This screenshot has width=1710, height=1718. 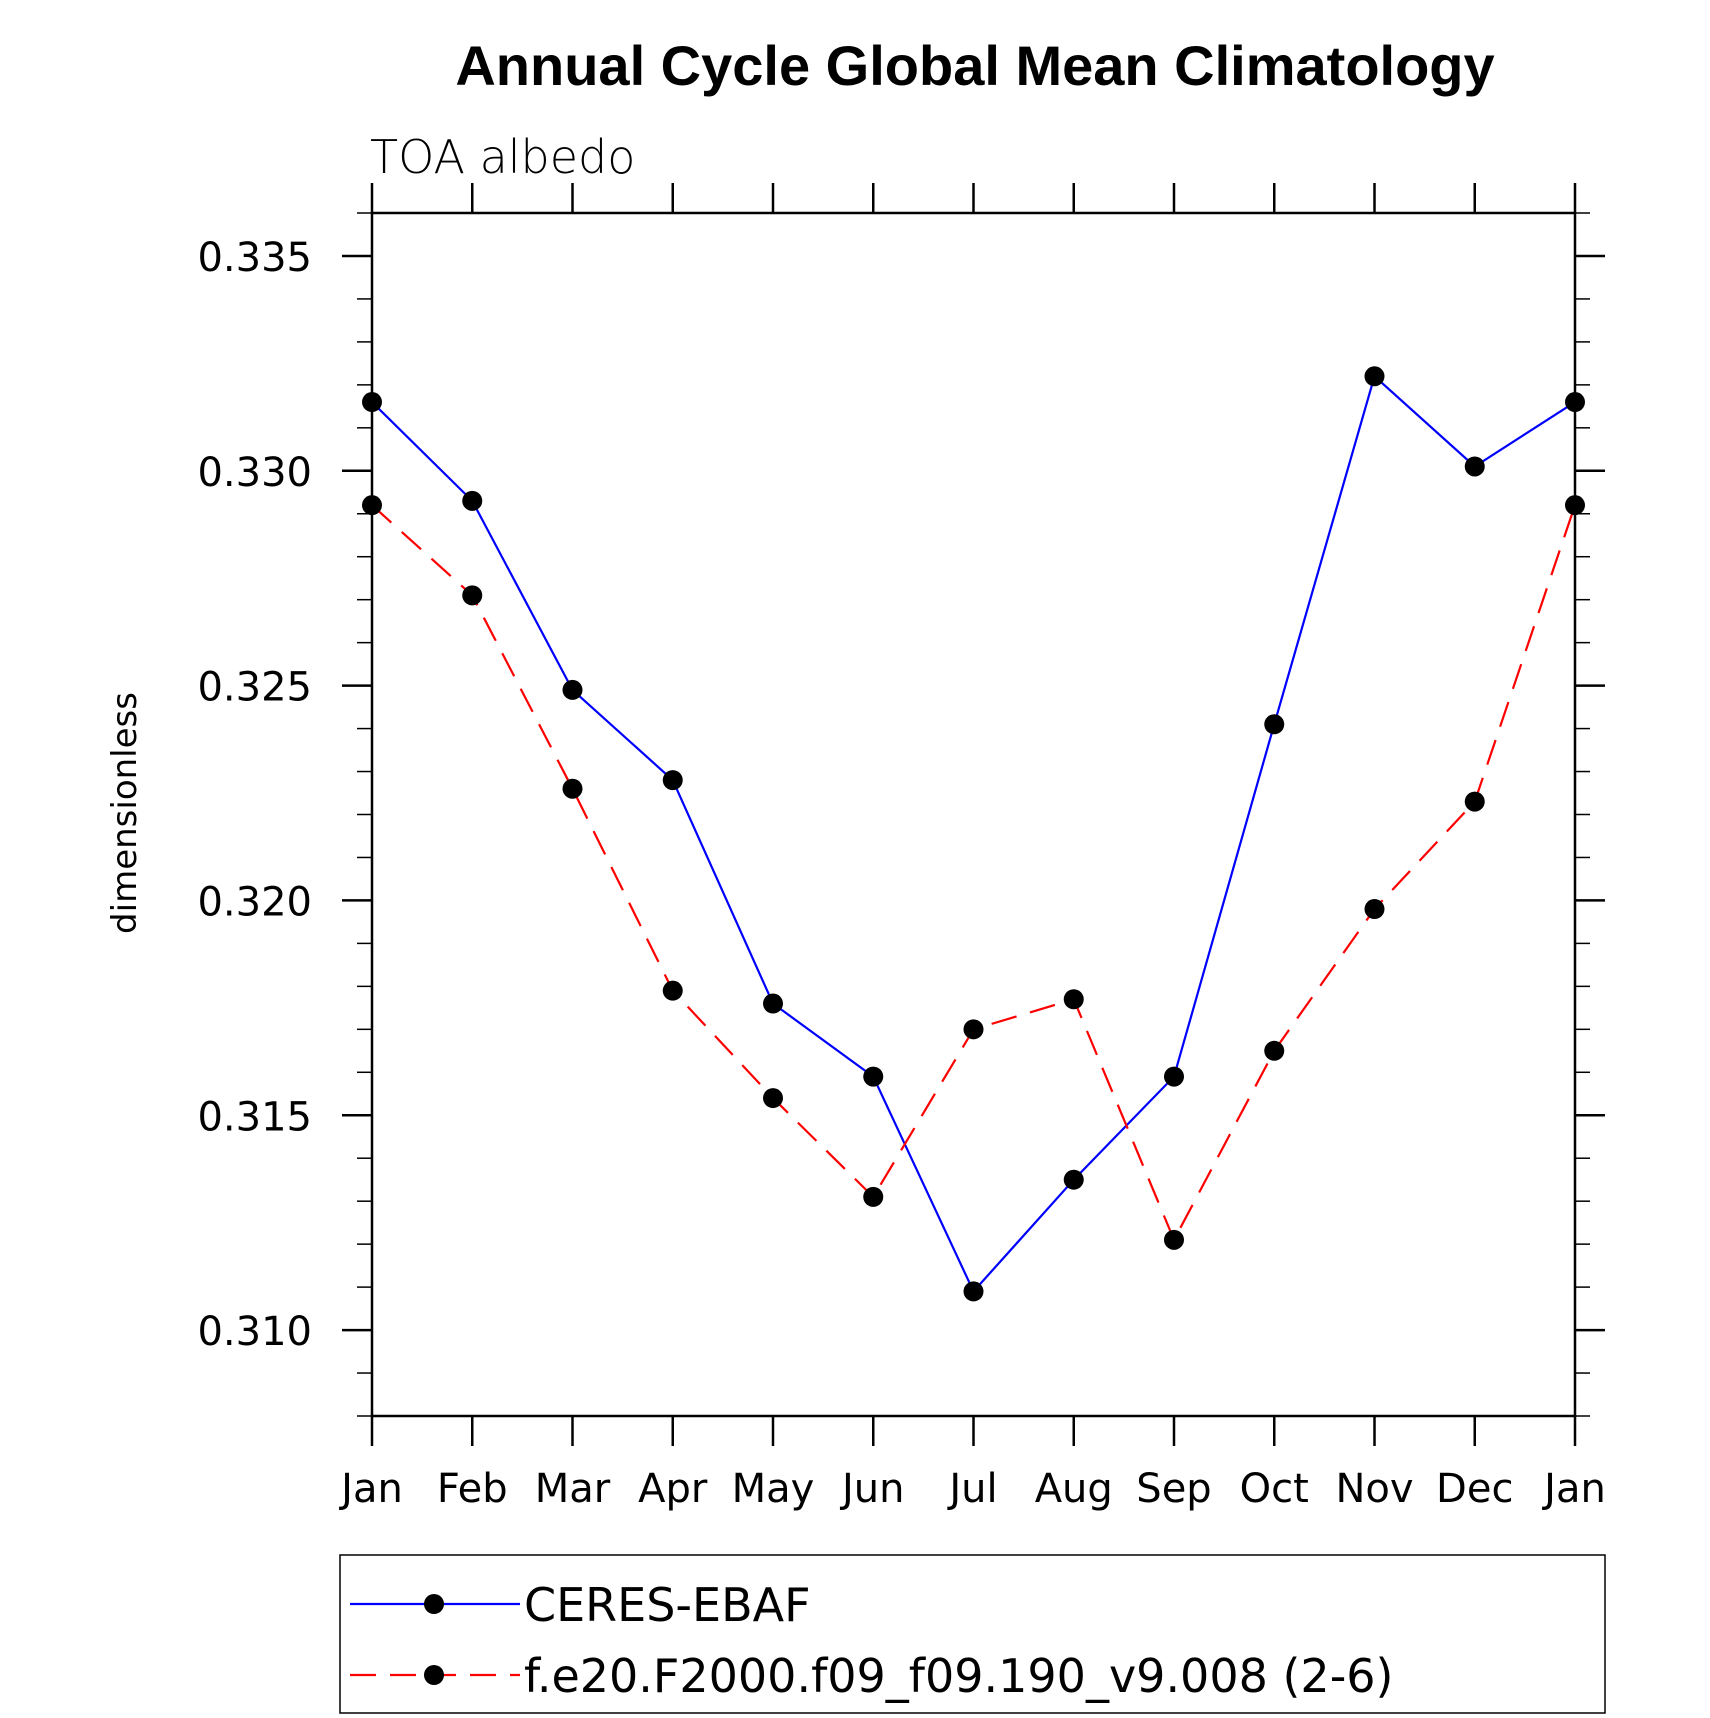 What do you see at coordinates (573, 1489) in the screenshot?
I see `x-tick-label: Mar` at bounding box center [573, 1489].